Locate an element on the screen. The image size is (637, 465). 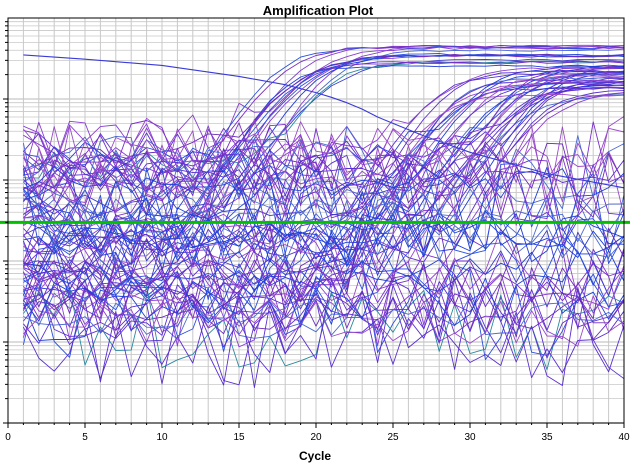
chart-title: Amplification Plot is located at coordinates (318, 10).